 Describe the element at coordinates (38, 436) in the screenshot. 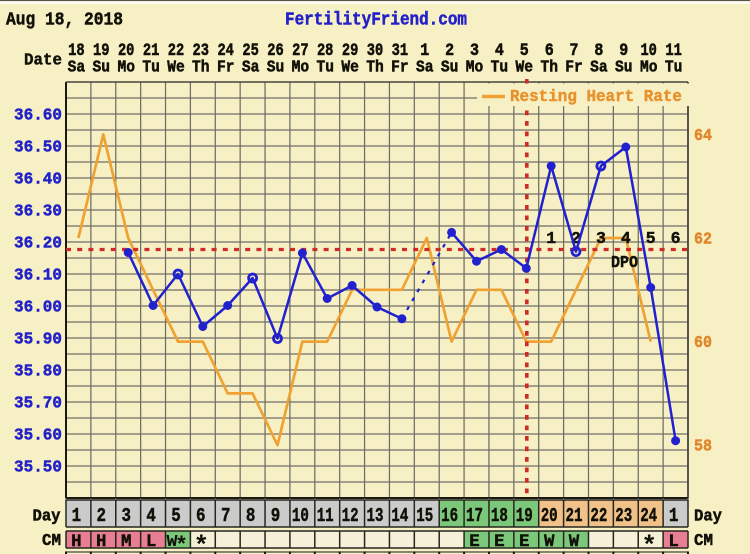

I see `svg-text: 35.60` at that location.